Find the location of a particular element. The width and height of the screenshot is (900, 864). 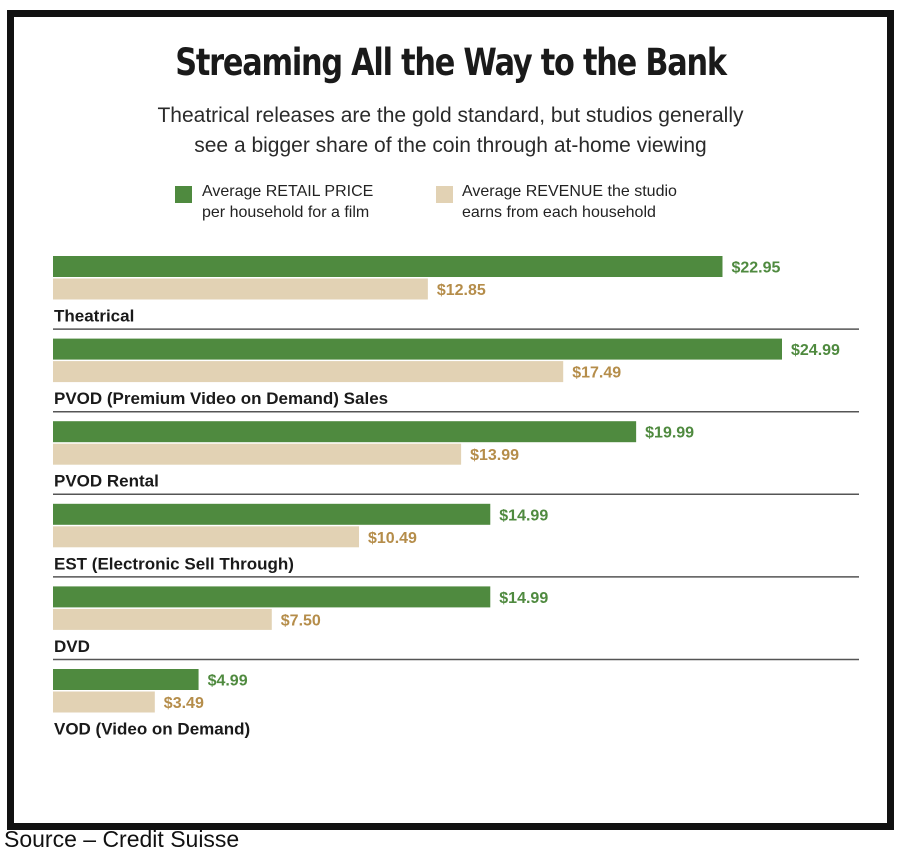

data-label-studio-revenue-4: $7.50 is located at coordinates (301, 620).